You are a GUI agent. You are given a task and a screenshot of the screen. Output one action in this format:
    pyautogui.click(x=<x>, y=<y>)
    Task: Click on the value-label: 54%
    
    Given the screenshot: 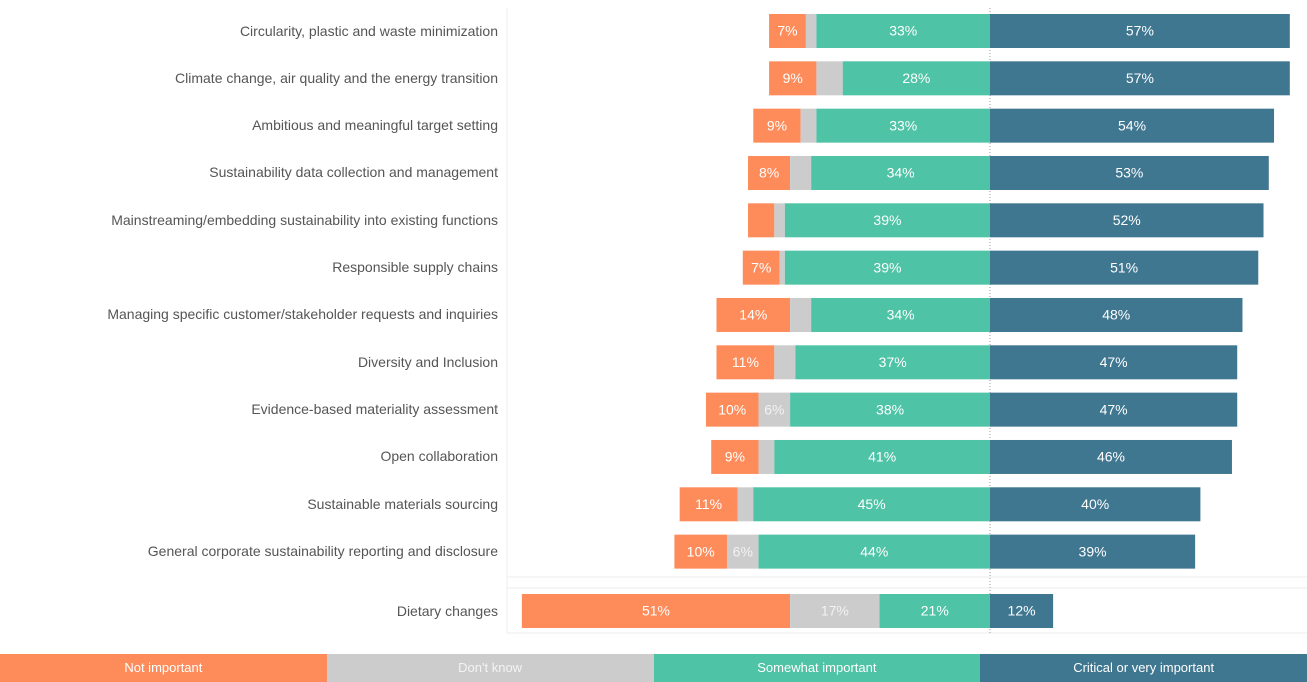 What is the action you would take?
    pyautogui.click(x=1132, y=125)
    